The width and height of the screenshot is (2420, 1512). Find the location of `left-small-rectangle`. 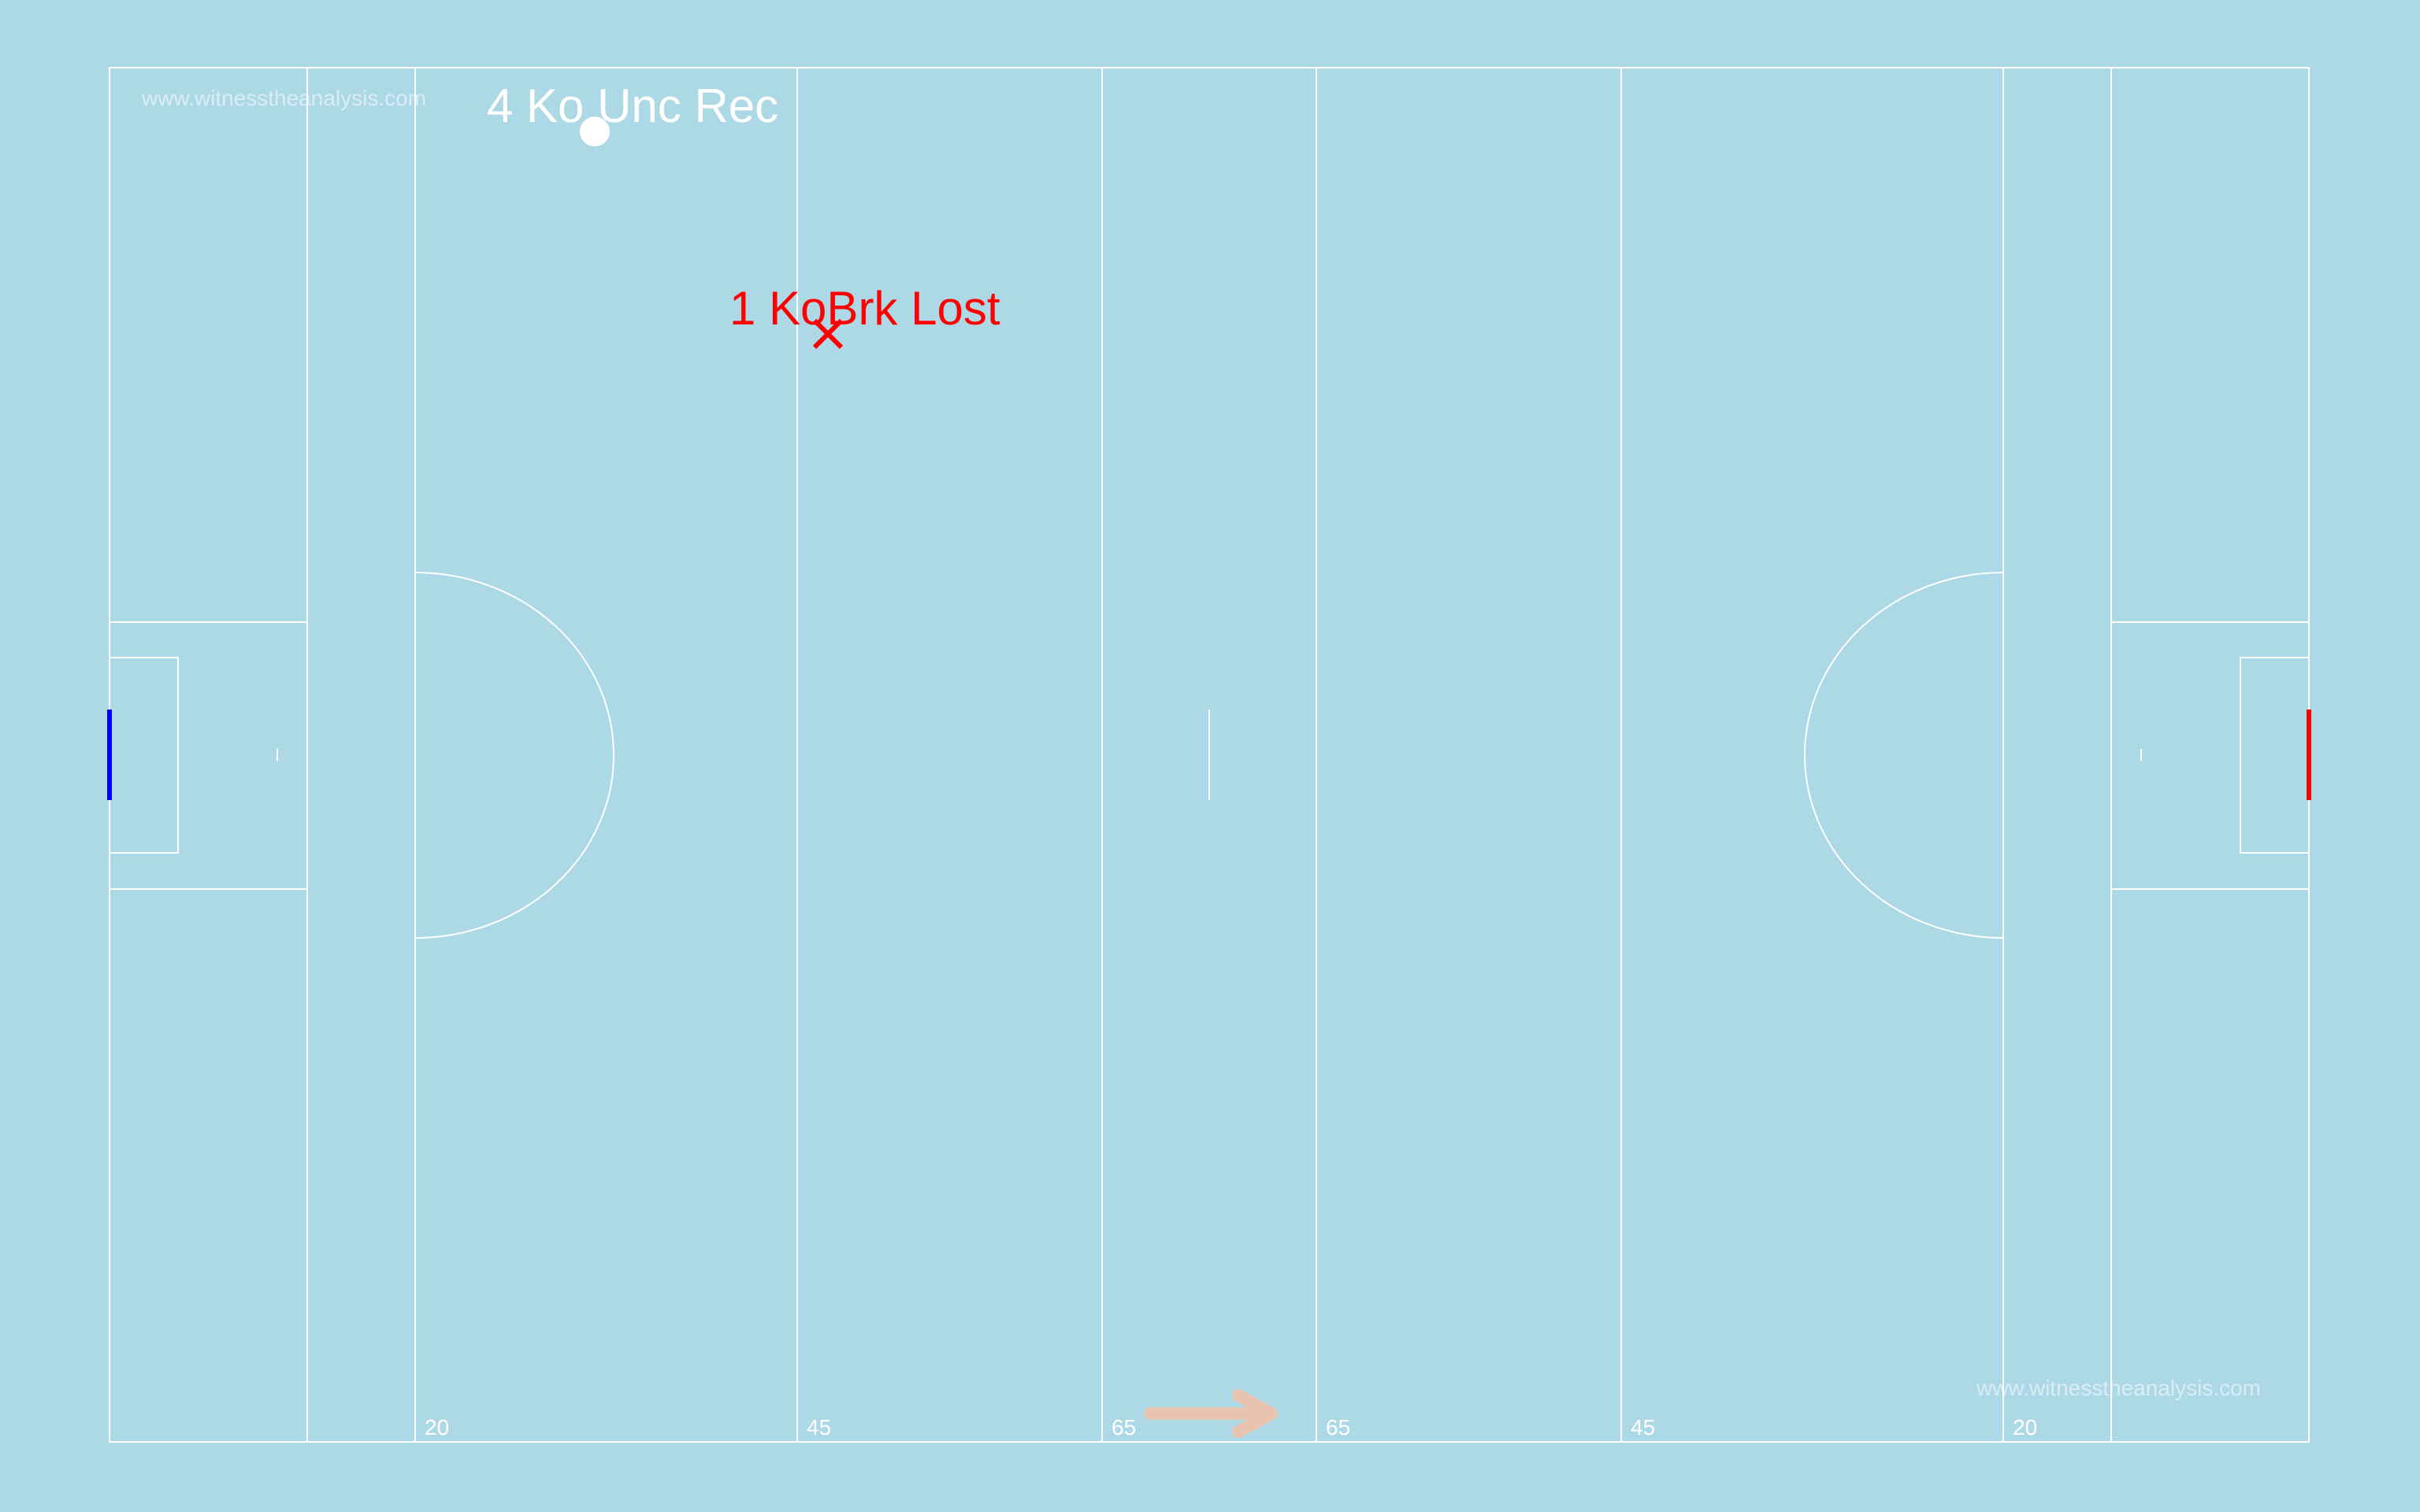

left-small-rectangle is located at coordinates (144, 755).